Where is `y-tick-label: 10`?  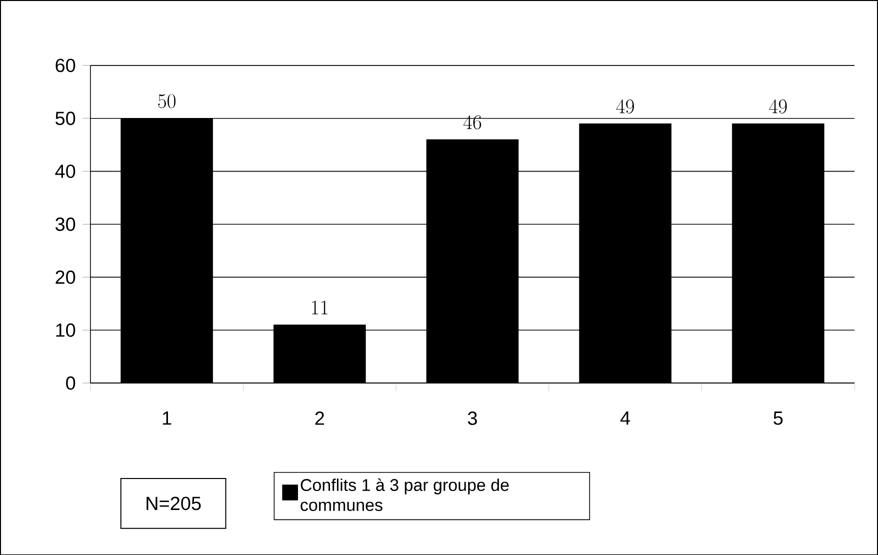
y-tick-label: 10 is located at coordinates (66, 330).